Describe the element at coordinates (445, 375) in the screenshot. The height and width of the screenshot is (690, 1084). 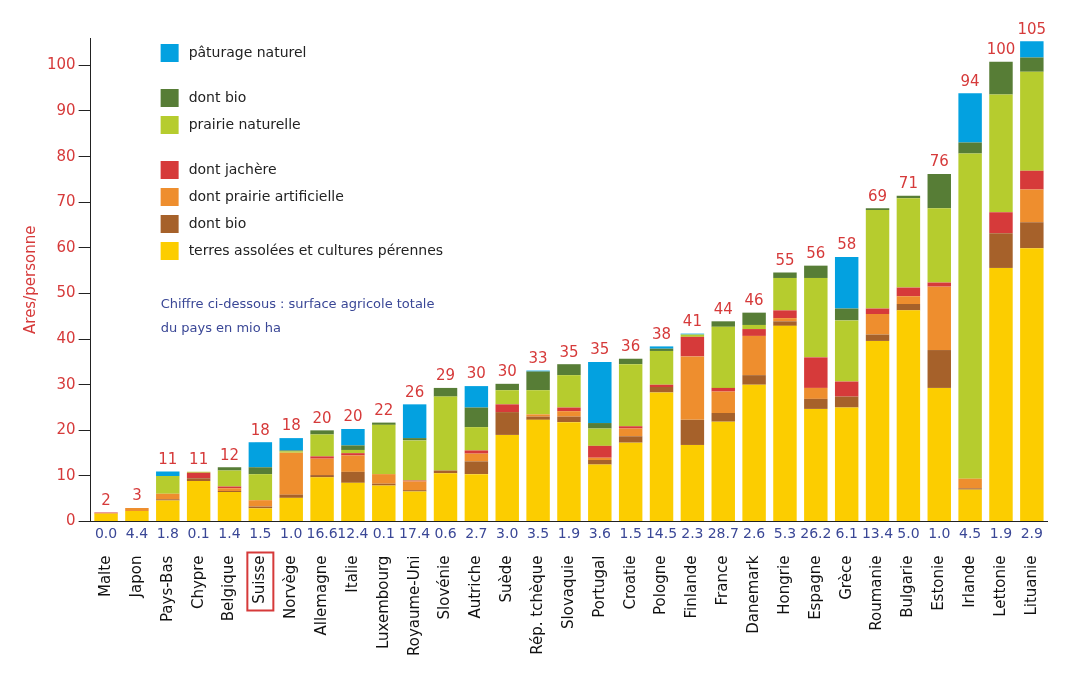
I see `total-label: 29` at that location.